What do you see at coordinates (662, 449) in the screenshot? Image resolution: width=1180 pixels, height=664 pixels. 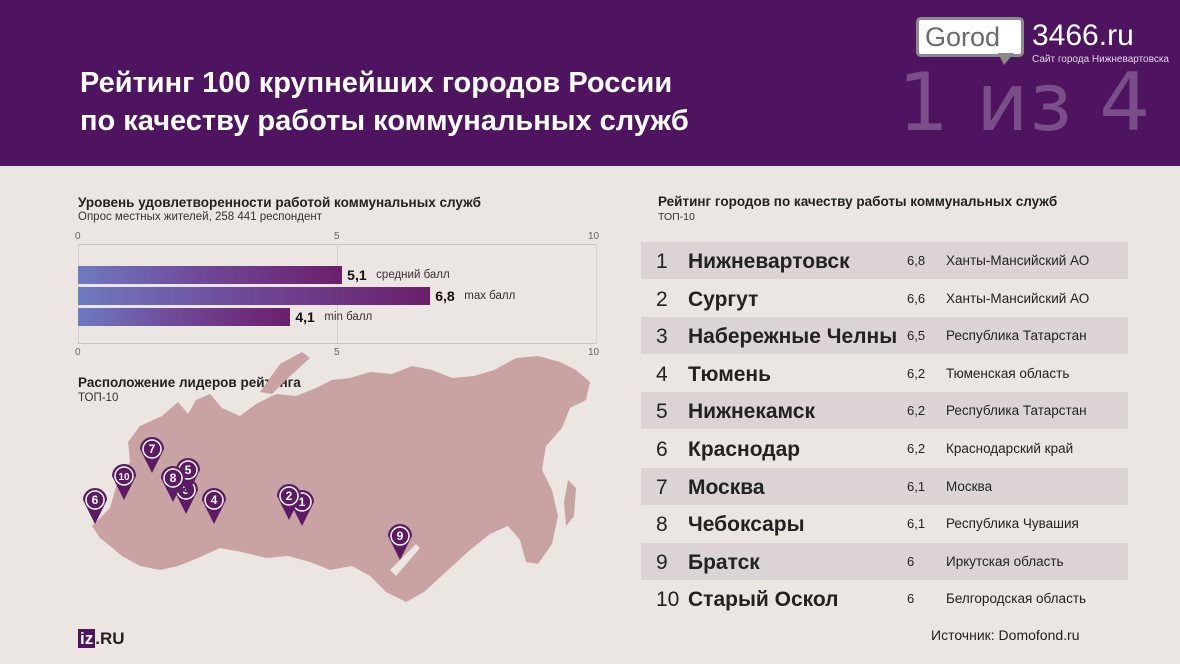 I see `rank-number: 6` at bounding box center [662, 449].